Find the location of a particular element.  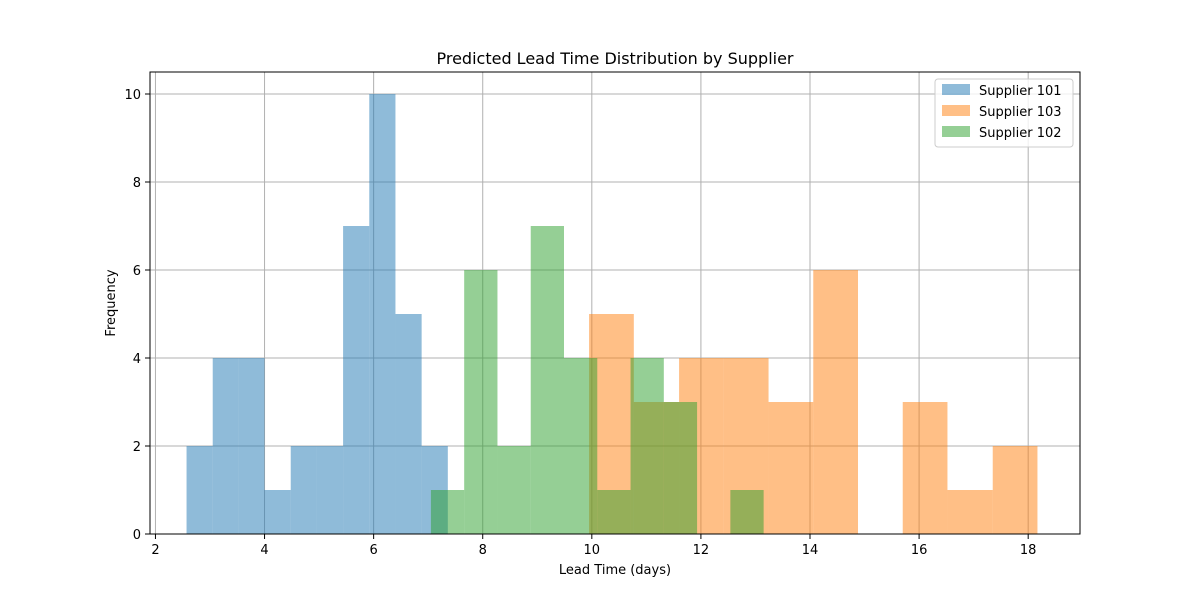

y-tick-label: 2 is located at coordinates (137, 447).